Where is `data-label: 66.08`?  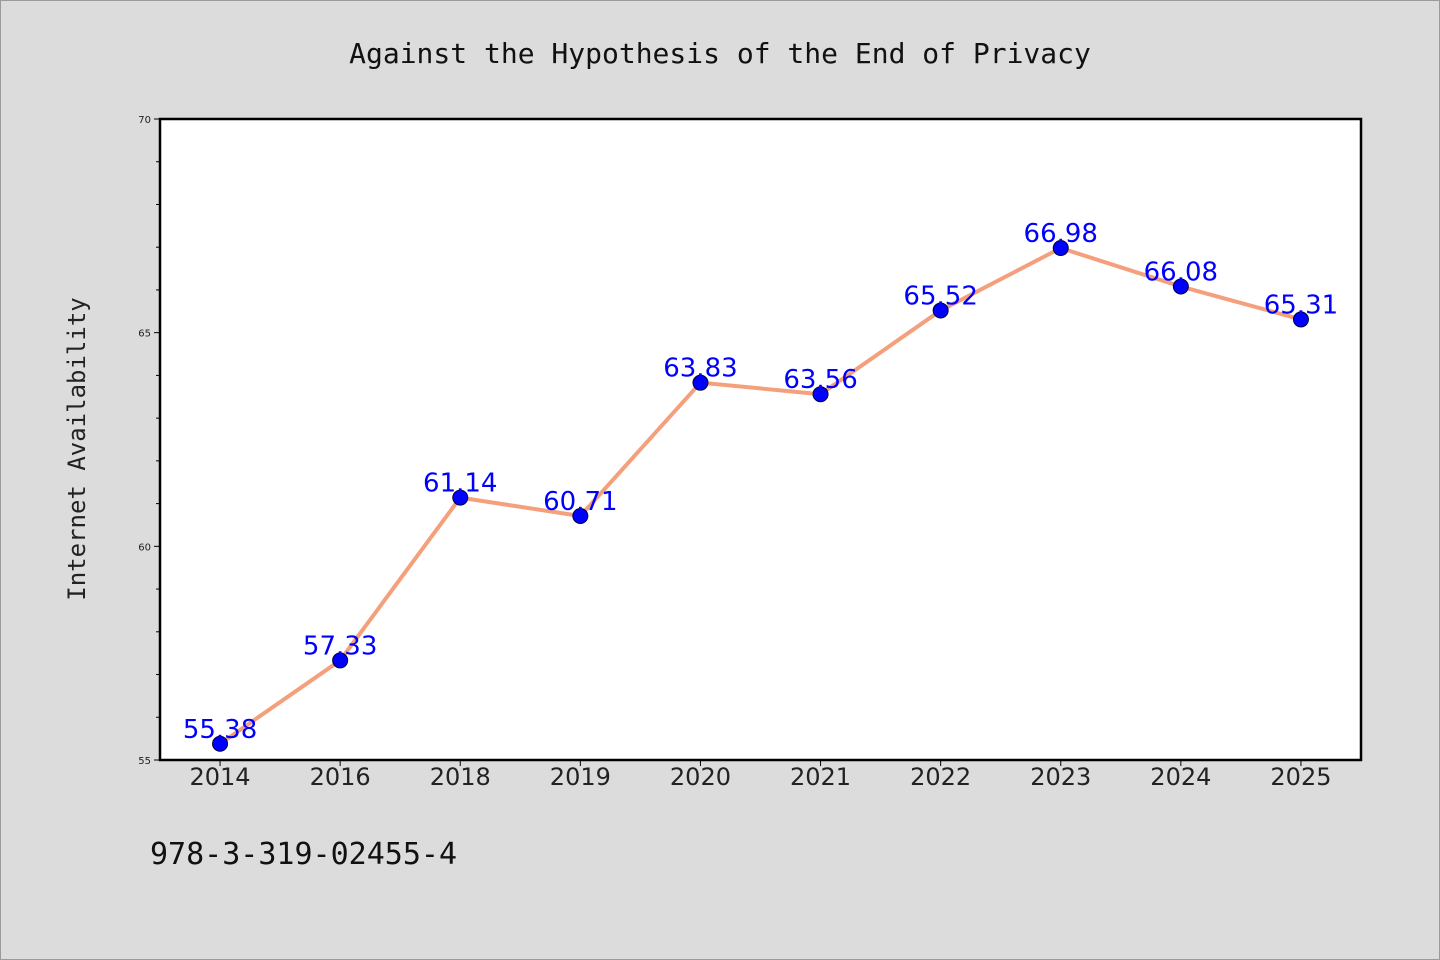
data-label: 66.08 is located at coordinates (1181, 273).